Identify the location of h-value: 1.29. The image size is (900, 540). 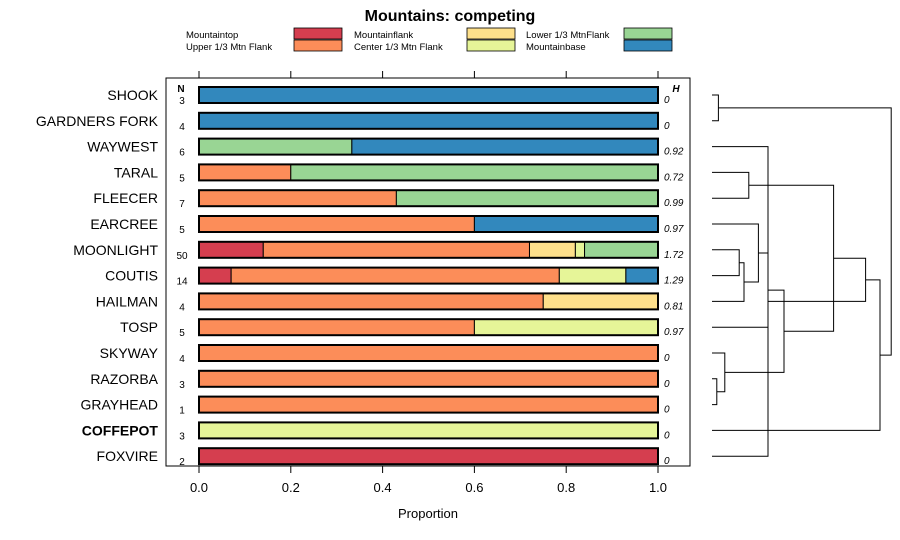
(674, 281).